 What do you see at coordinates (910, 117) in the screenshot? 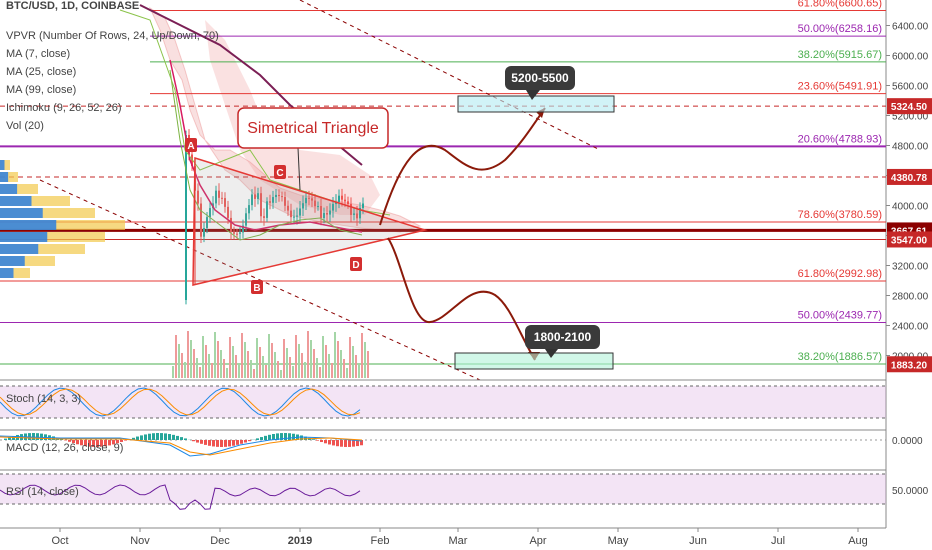
I see `y-tick-label: 5200.00` at bounding box center [910, 117].